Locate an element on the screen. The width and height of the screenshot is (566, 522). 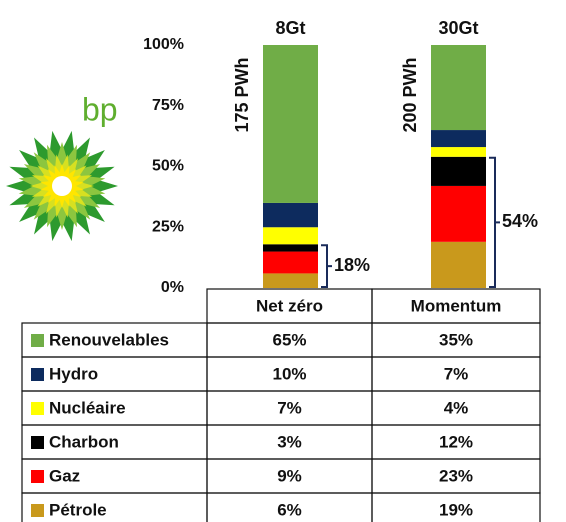
table-value: 19% is located at coordinates (456, 509).